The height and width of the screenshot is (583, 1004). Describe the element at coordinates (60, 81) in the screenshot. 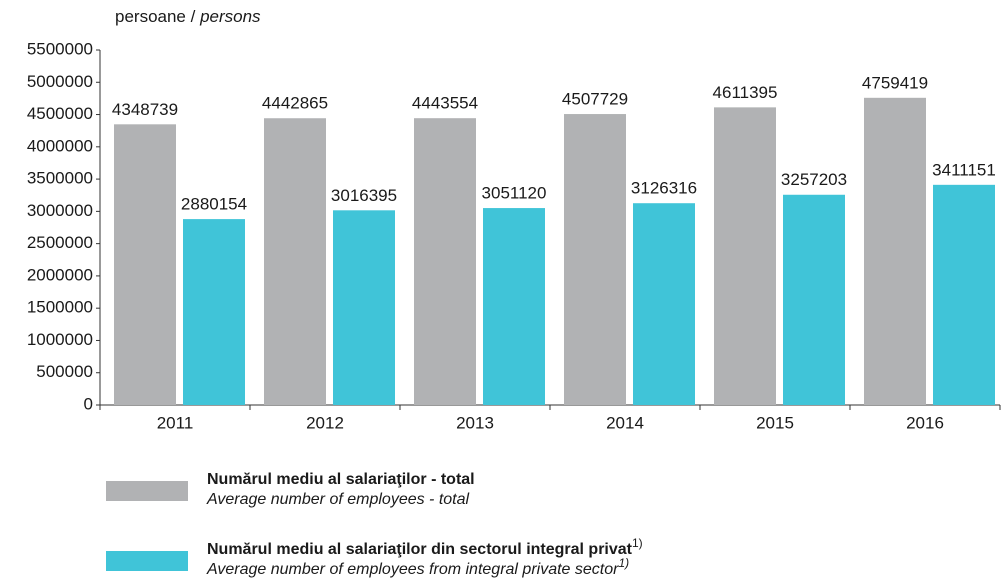

I see `y-tick-label: 5000000` at that location.